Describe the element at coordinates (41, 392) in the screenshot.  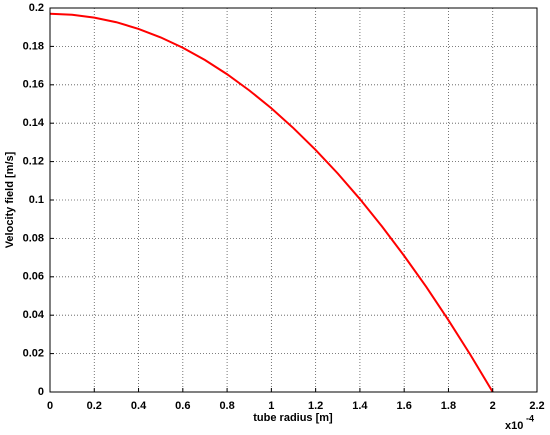
I see `y-tick-label: 0` at that location.